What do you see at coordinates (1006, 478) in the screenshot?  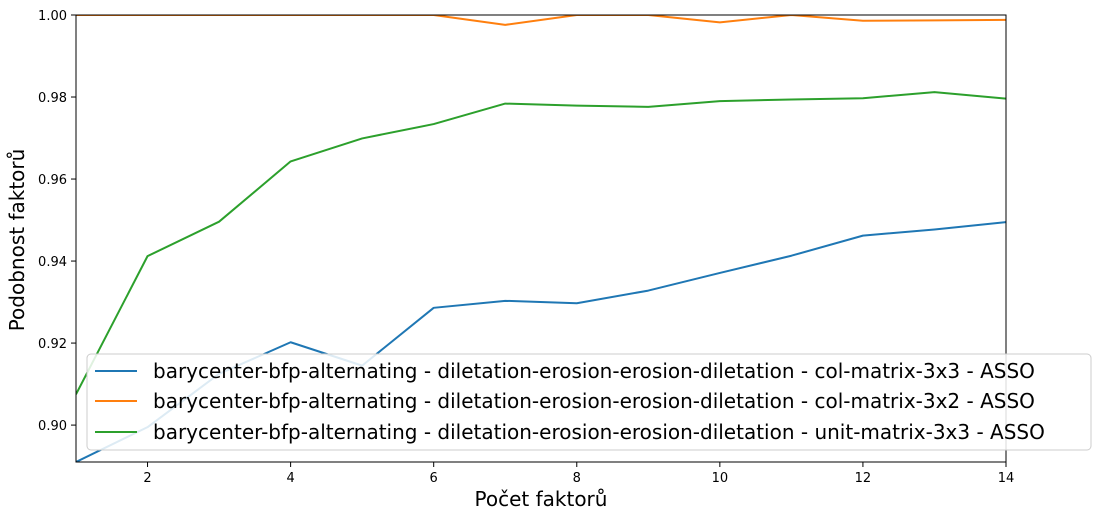 I see `x-tick-label: 14` at bounding box center [1006, 478].